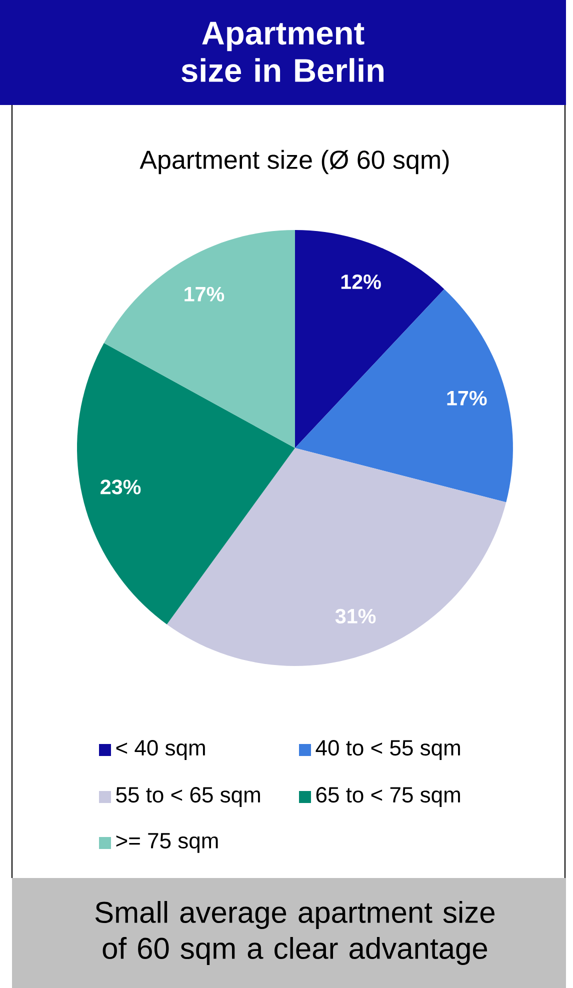 The image size is (573, 988). I want to click on legend-label: 55 to < 65 sqm, so click(188, 797).